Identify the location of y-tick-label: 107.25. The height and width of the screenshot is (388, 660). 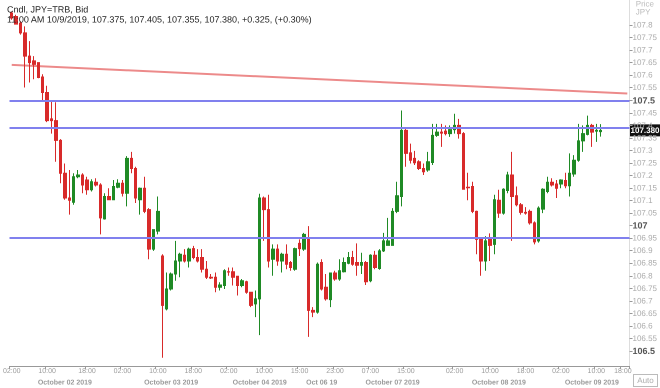
(645, 163).